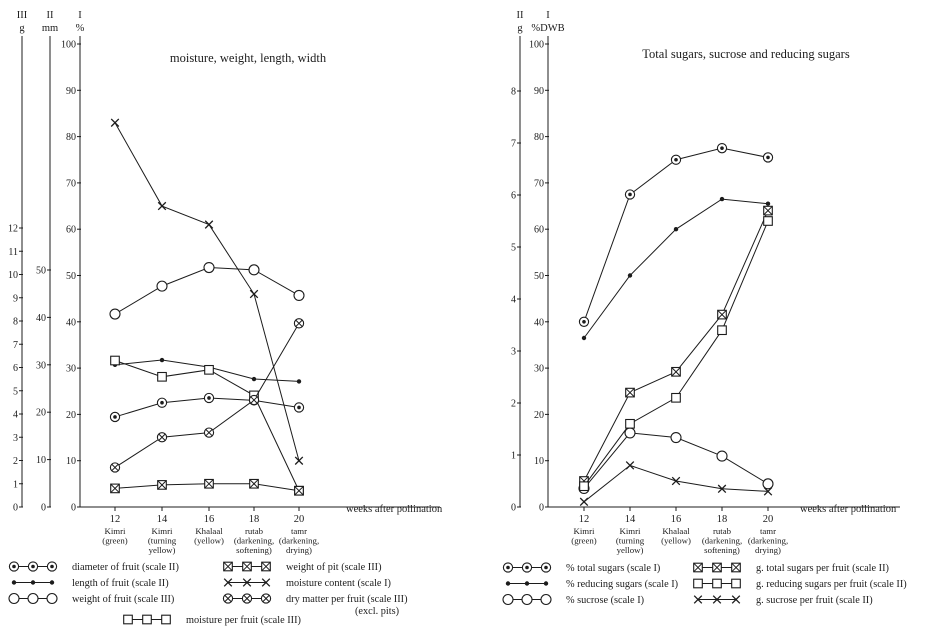 The image size is (934, 632). I want to click on legend-item-g-total-sugars-per-fruit-scale-ii: g. total sugars per fruit (scale II), so click(791, 568).